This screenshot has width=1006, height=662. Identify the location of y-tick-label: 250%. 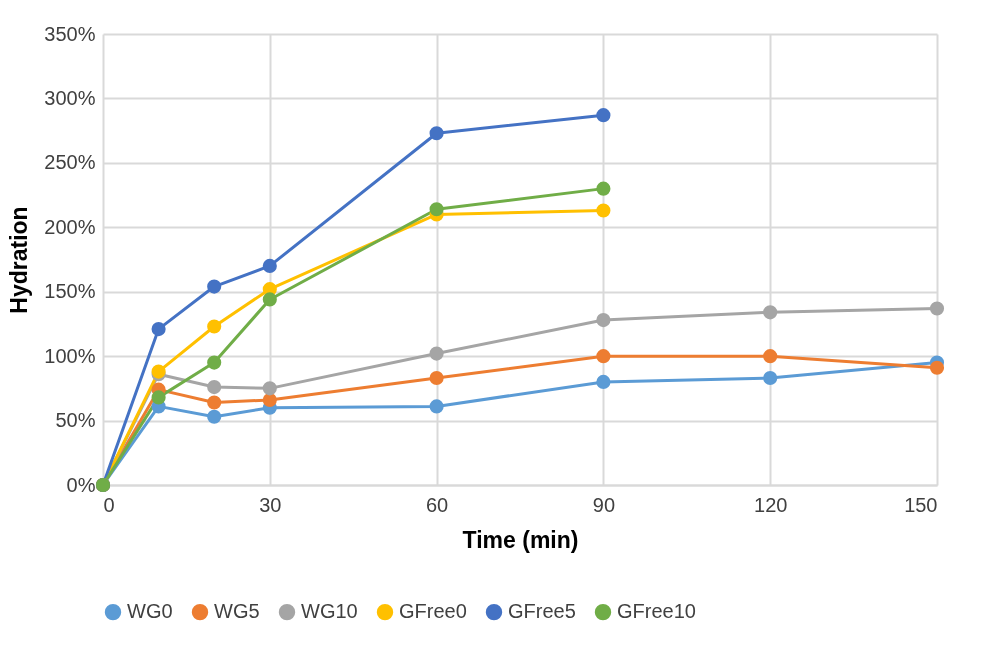
(70, 162).